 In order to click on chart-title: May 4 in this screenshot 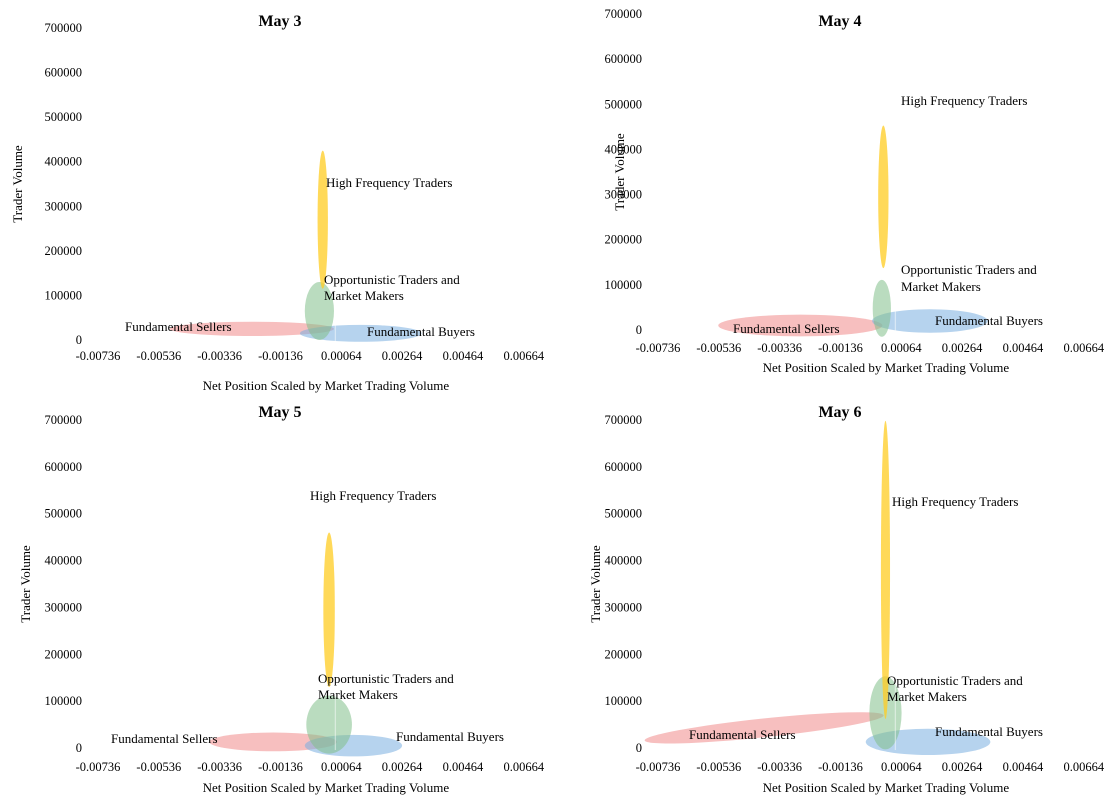, I will do `click(839, 21)`.